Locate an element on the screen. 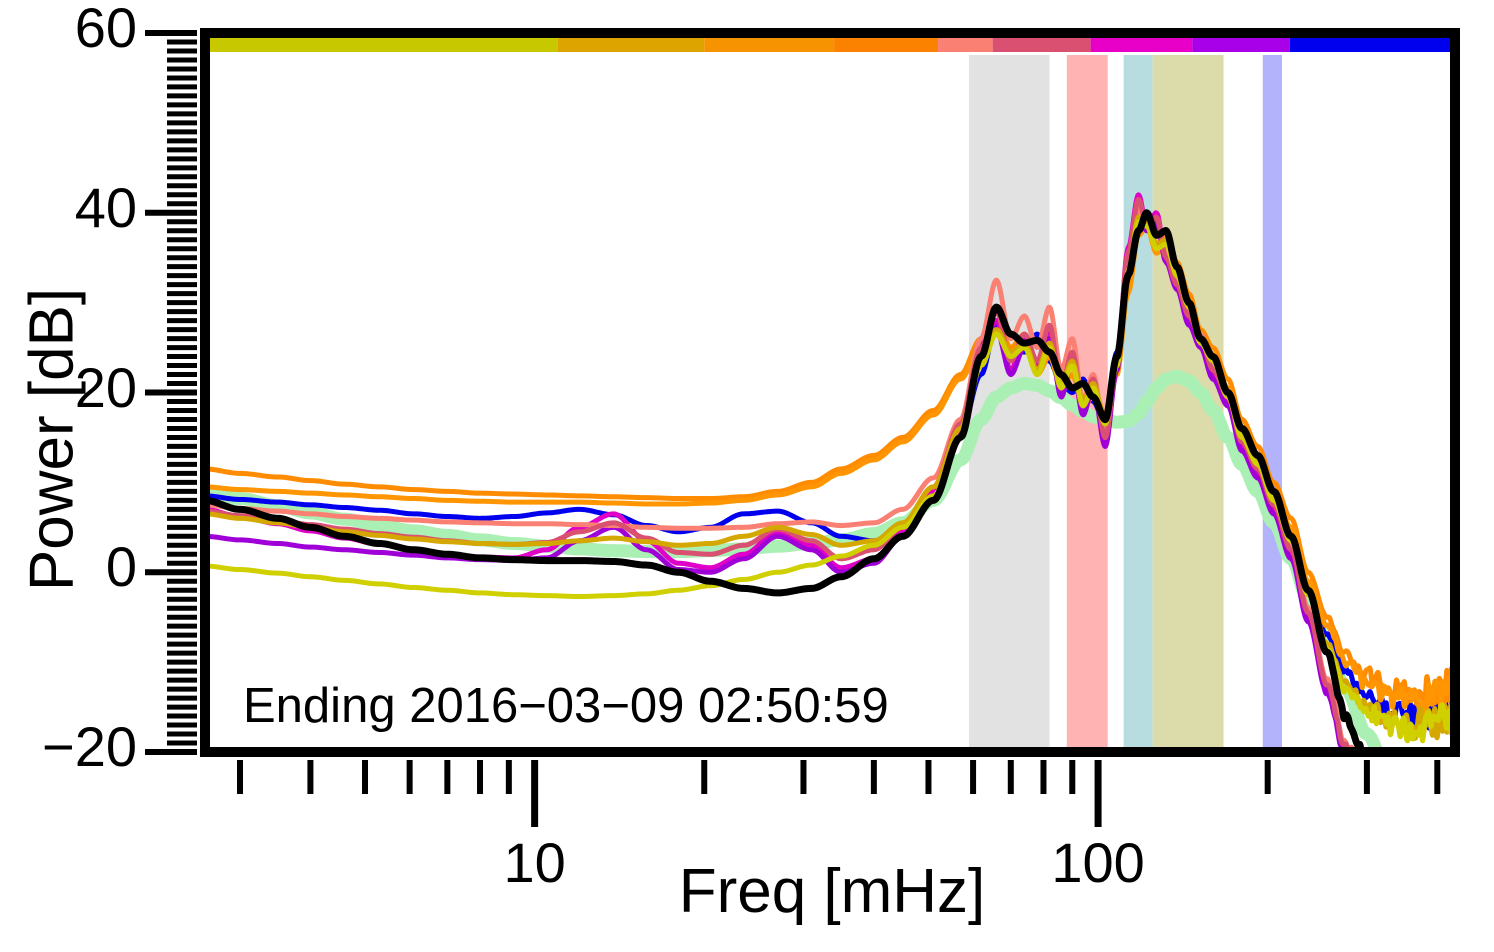 Image resolution: width=1494 pixels, height=952 pixels. band-lightpurple is located at coordinates (1272, 403).